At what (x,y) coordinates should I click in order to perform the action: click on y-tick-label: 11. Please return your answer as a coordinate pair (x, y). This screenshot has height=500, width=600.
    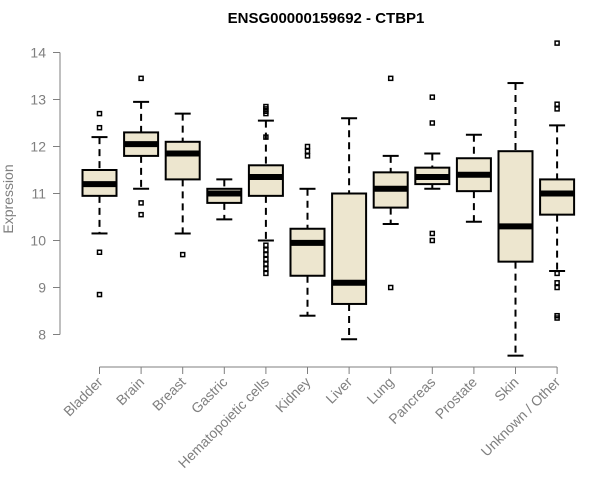
    Looking at the image, I should click on (38, 194).